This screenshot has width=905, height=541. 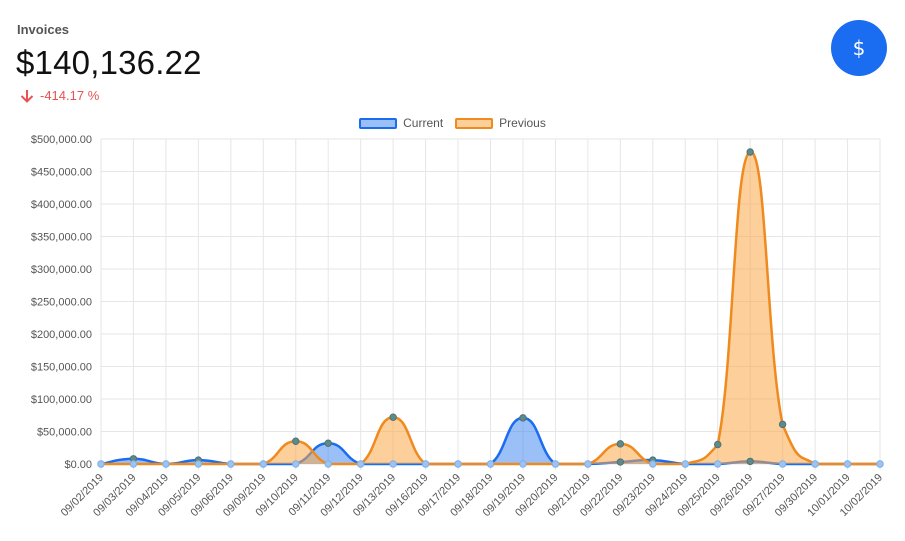 What do you see at coordinates (522, 123) in the screenshot?
I see `legend-label-previous: Previous` at bounding box center [522, 123].